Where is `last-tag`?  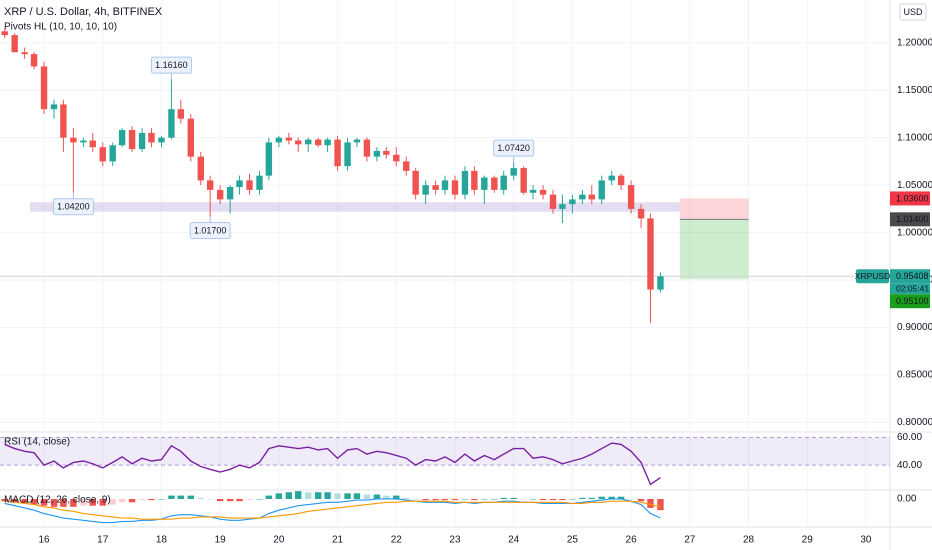
last-tag is located at coordinates (910, 276).